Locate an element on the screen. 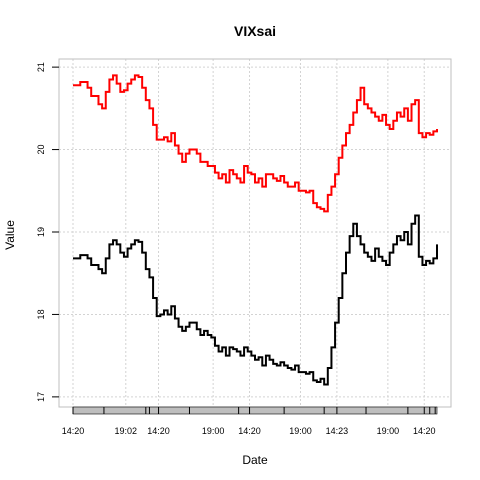  y-axis-label: Value is located at coordinates (10, 235).